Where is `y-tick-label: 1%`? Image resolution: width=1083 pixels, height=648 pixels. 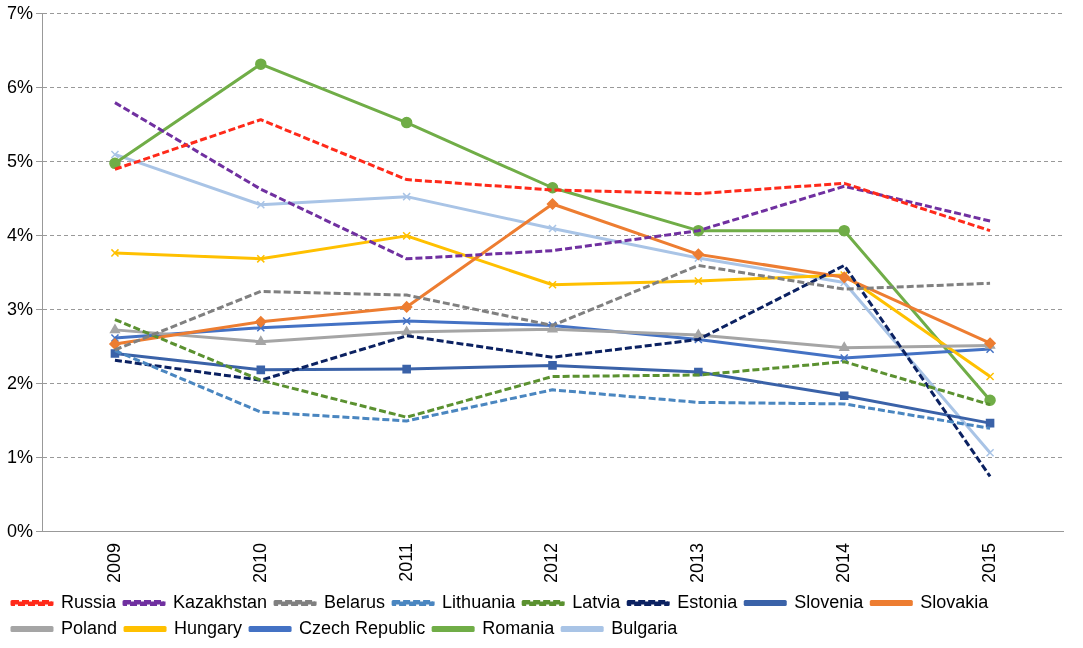
y-tick-label: 1% is located at coordinates (20, 456).